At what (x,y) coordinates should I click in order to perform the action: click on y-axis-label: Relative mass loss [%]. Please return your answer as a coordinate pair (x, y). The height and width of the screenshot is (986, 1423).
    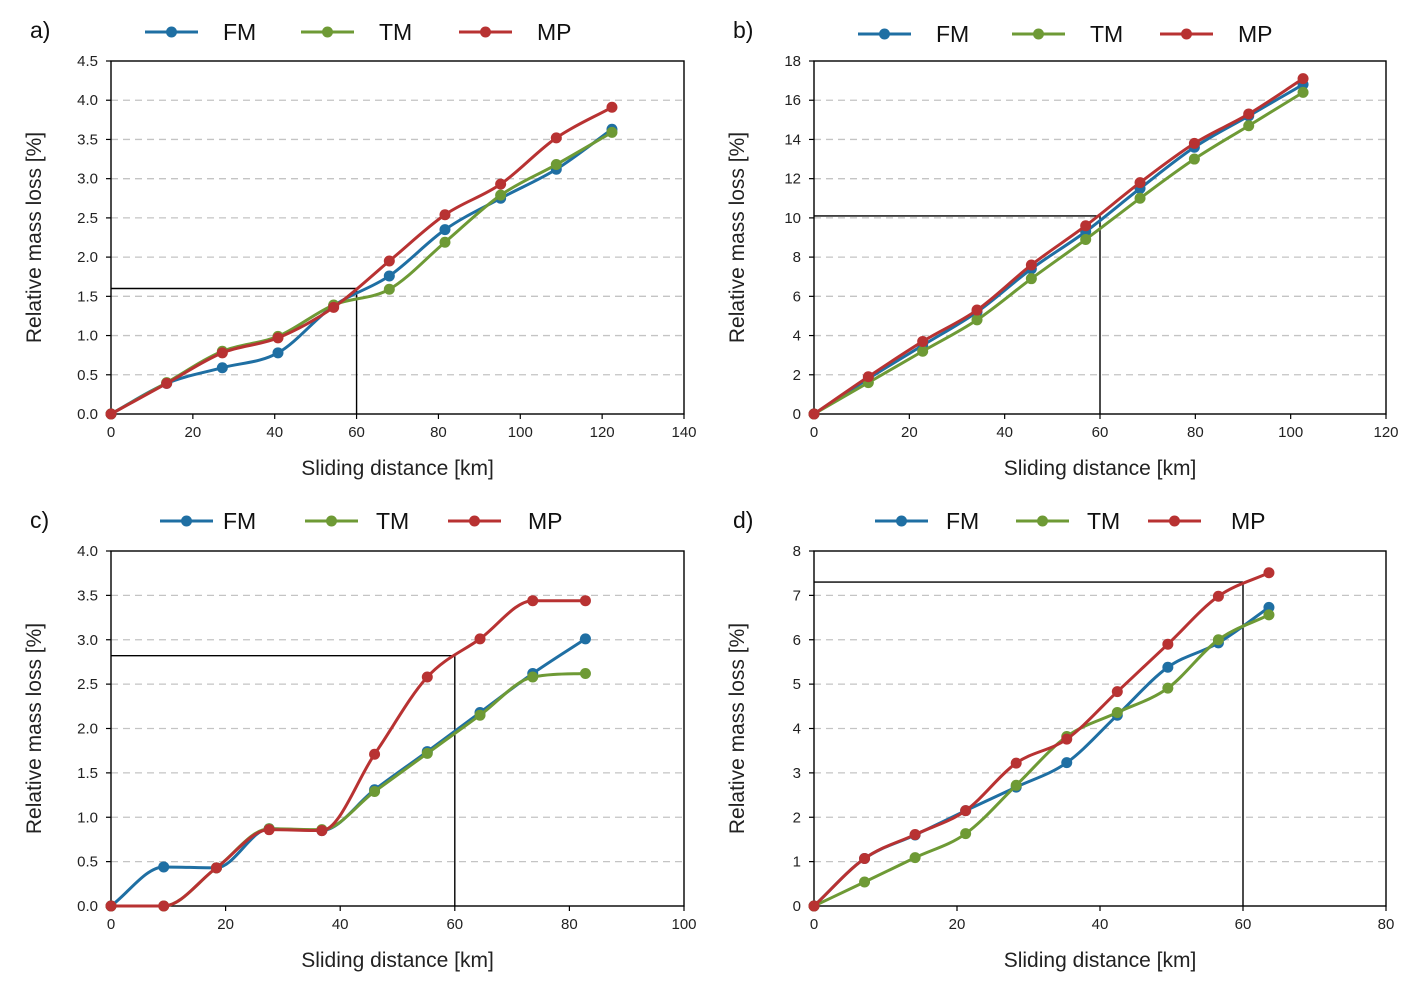
    Looking at the image, I should click on (737, 728).